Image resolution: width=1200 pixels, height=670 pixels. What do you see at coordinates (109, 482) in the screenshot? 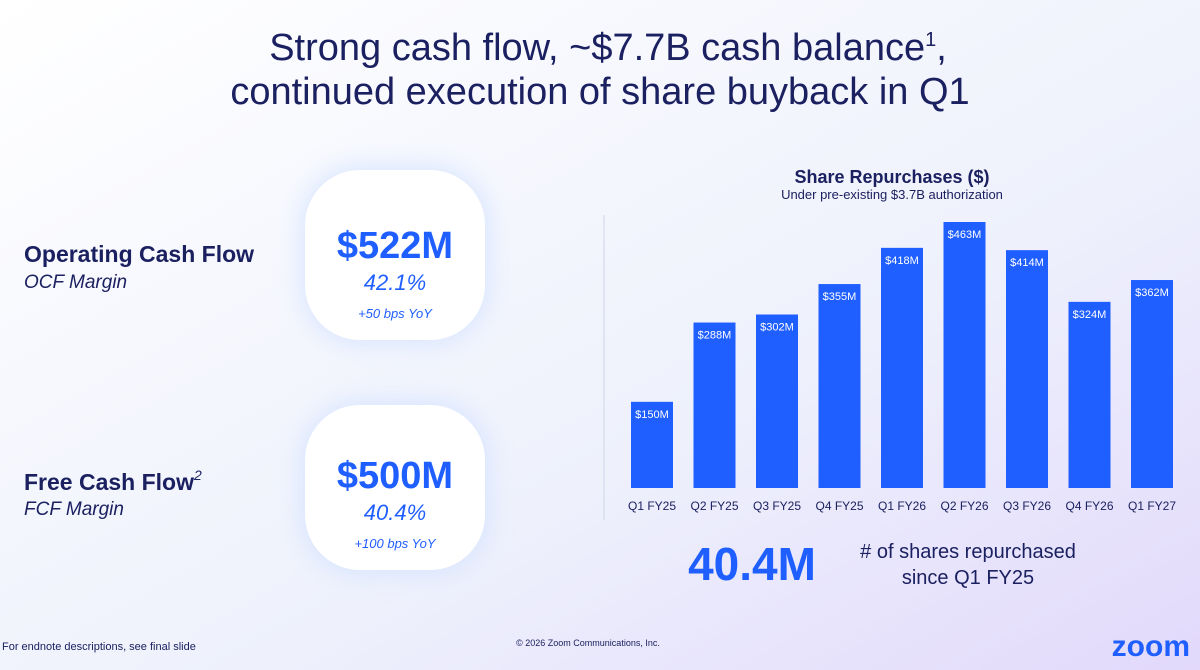
I see `metric-label-text: Free Cash Flow` at bounding box center [109, 482].